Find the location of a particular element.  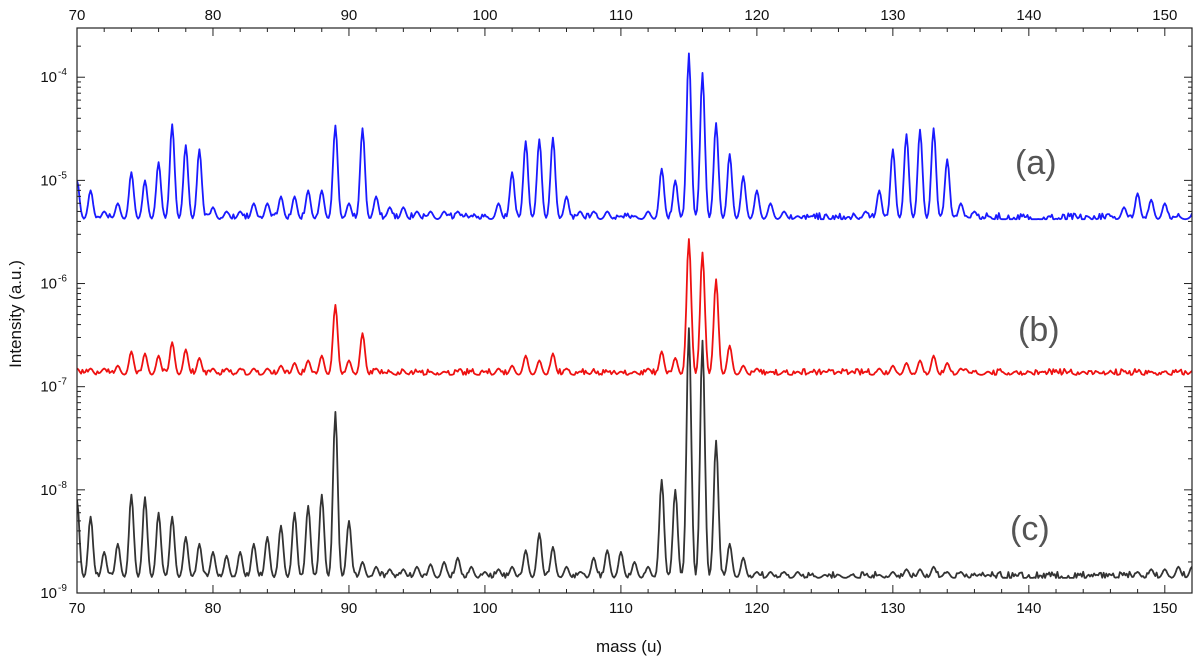

x-tick-label: 130 is located at coordinates (892, 608).